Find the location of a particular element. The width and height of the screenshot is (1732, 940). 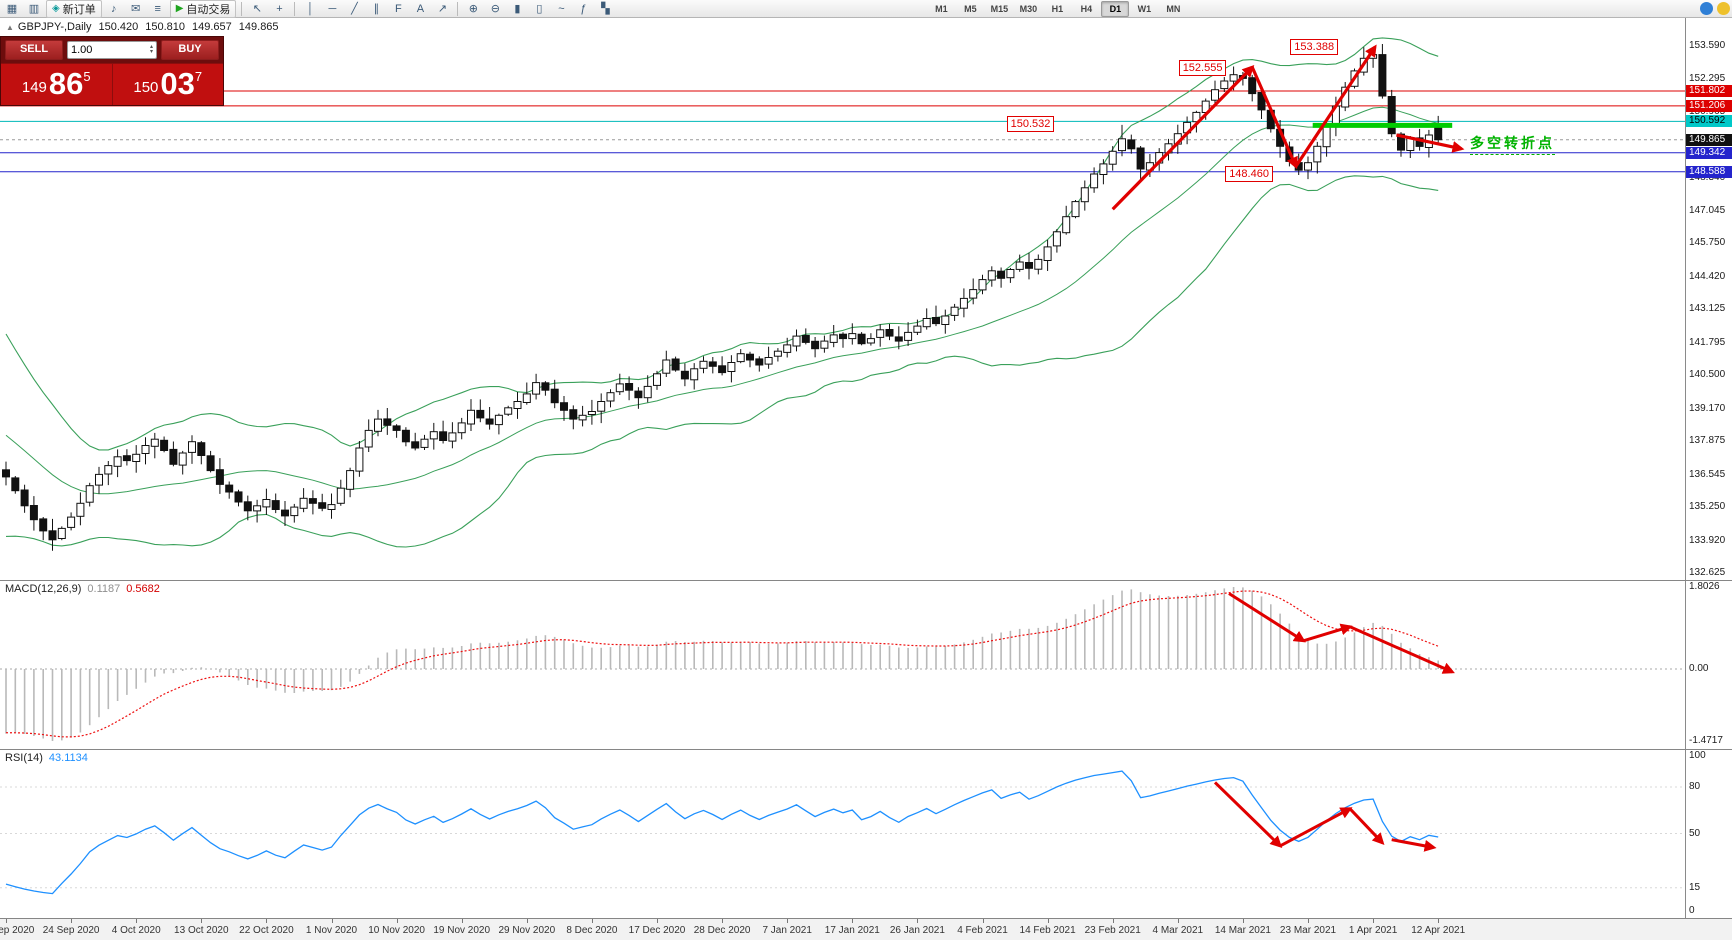

community-icon is located at coordinates (1706, 8).